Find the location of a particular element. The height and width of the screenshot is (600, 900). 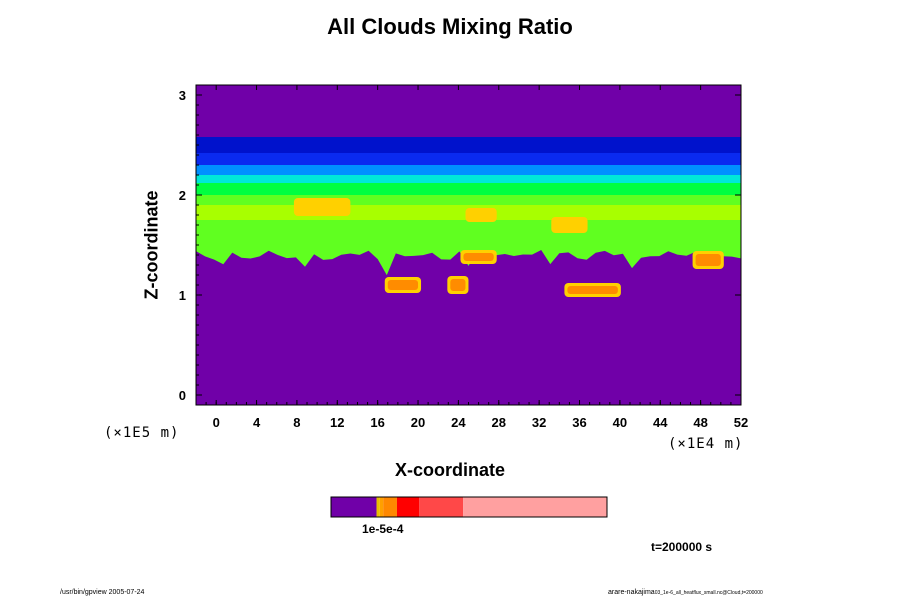

x-tick-label: 40 is located at coordinates (620, 422).